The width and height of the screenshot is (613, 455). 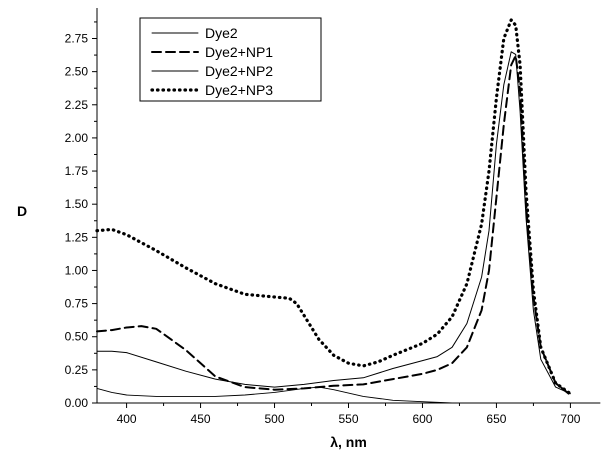 I want to click on x-tick-label: 400, so click(x=127, y=419).